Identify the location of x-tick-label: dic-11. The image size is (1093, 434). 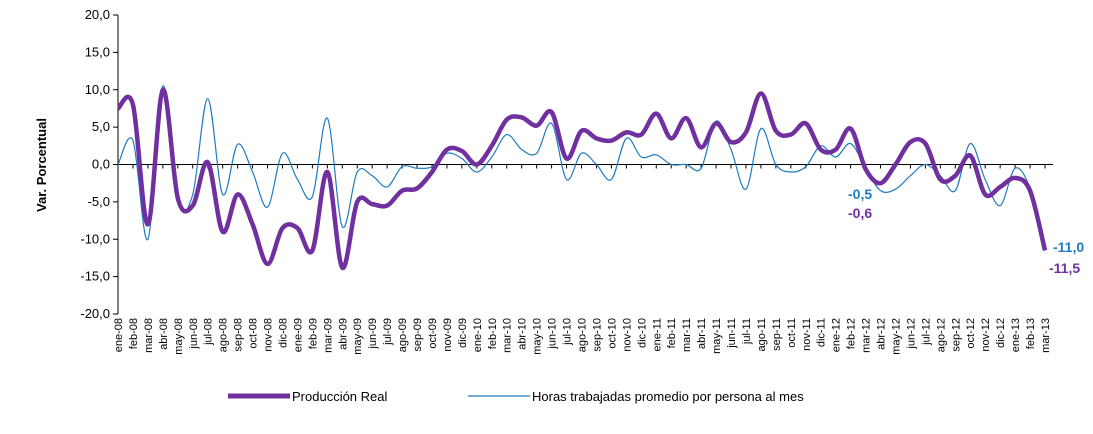
(822, 332).